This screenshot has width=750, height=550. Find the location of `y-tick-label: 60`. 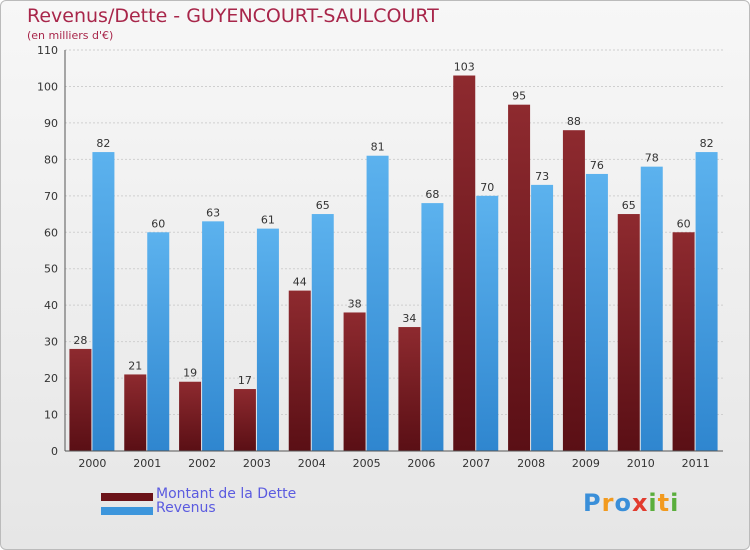

y-tick-label: 60 is located at coordinates (51, 232).